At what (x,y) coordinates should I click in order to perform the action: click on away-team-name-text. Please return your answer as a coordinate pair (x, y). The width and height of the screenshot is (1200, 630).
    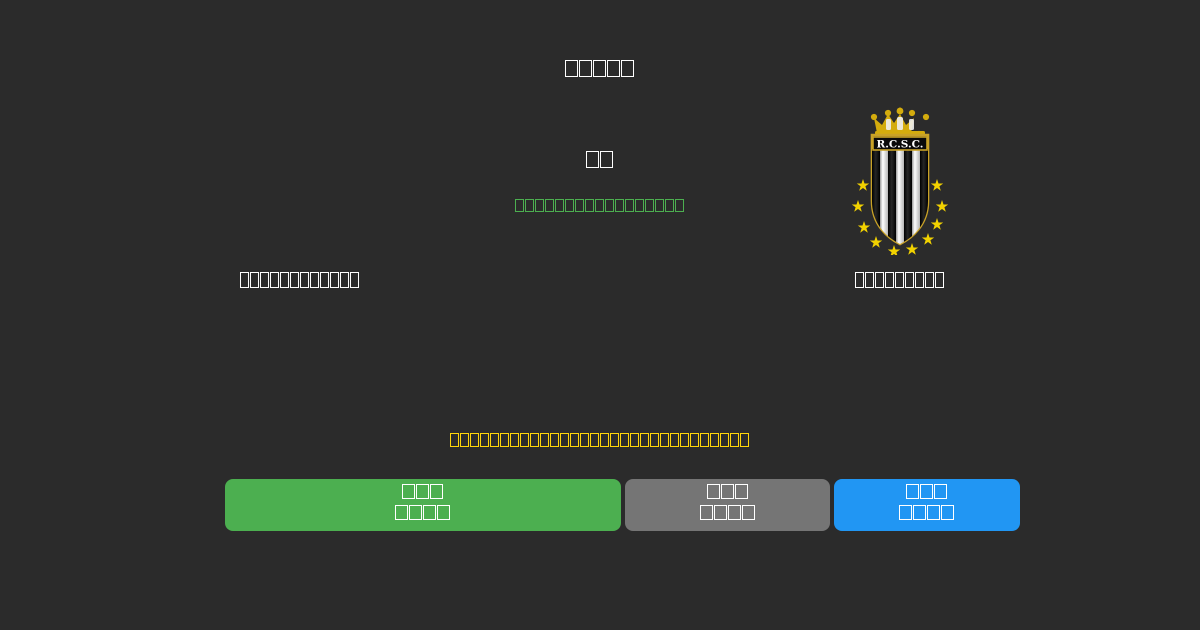
    Looking at the image, I should click on (900, 283).